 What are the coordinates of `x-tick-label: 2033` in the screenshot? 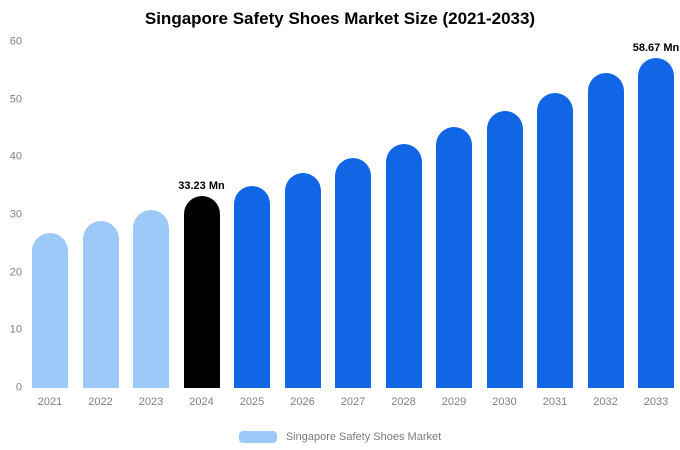 It's located at (656, 402).